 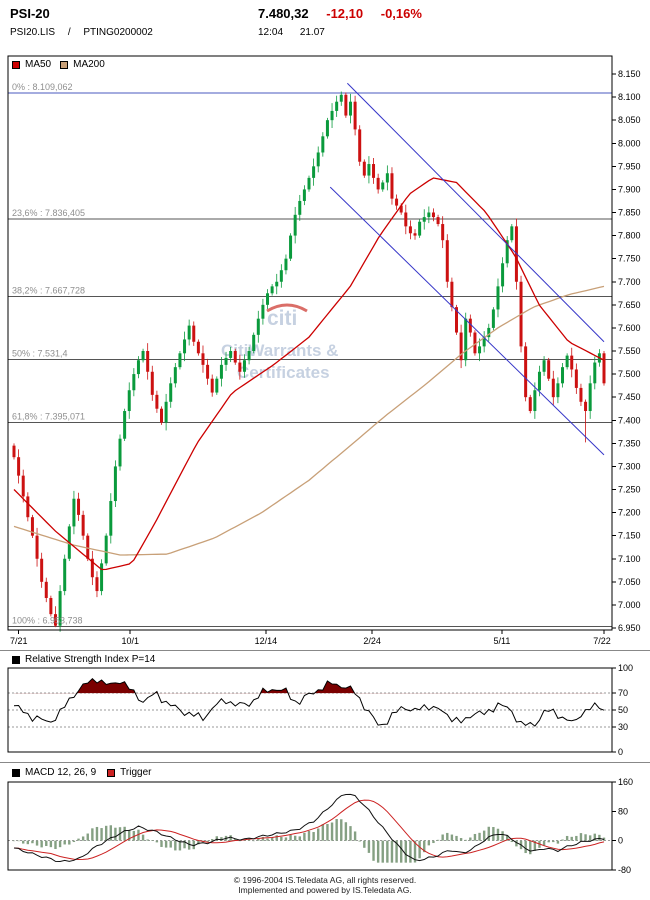 I want to click on macd-swatch-icon, so click(x=16, y=772).